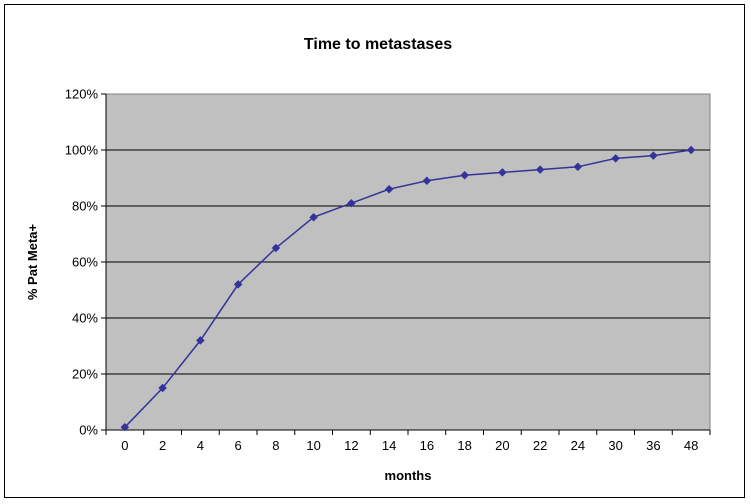 The height and width of the screenshot is (504, 751). I want to click on x-axis-title: months, so click(408, 475).